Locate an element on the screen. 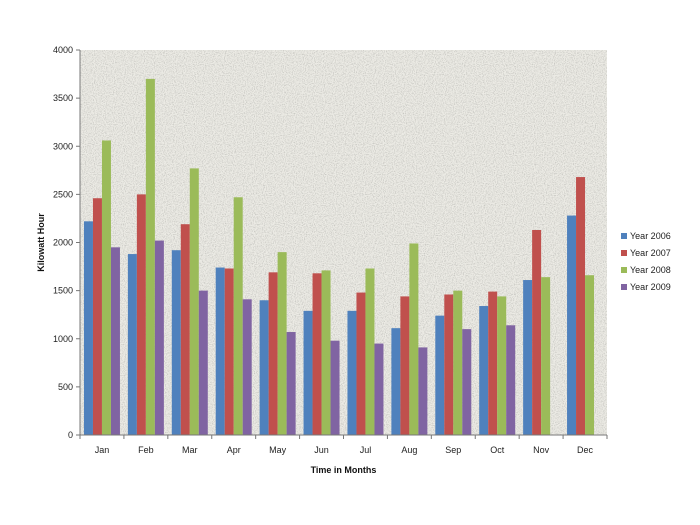  y-tick-label: 1500 is located at coordinates (63, 291).